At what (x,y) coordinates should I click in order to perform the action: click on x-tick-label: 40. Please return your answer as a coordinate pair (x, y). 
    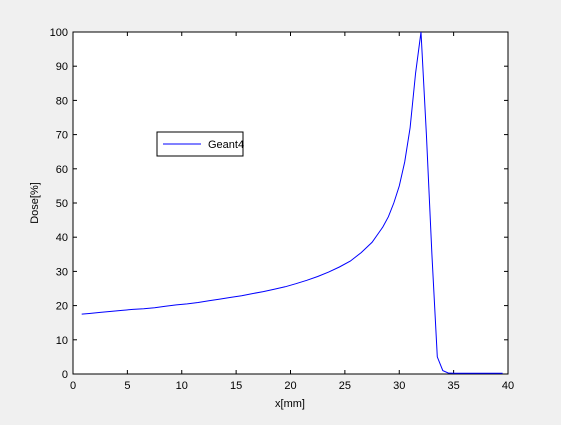
    Looking at the image, I should click on (508, 386).